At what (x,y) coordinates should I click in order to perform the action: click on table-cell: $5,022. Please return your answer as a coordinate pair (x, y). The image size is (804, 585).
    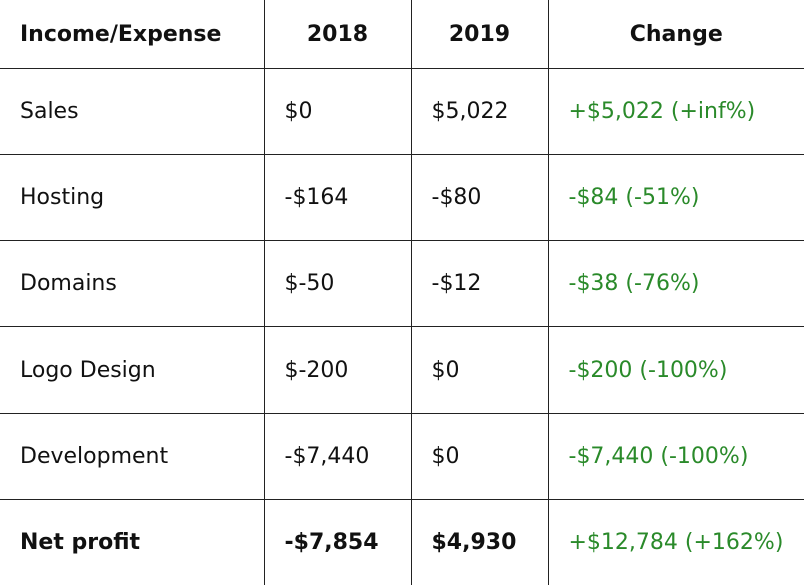
    Looking at the image, I should click on (479, 112).